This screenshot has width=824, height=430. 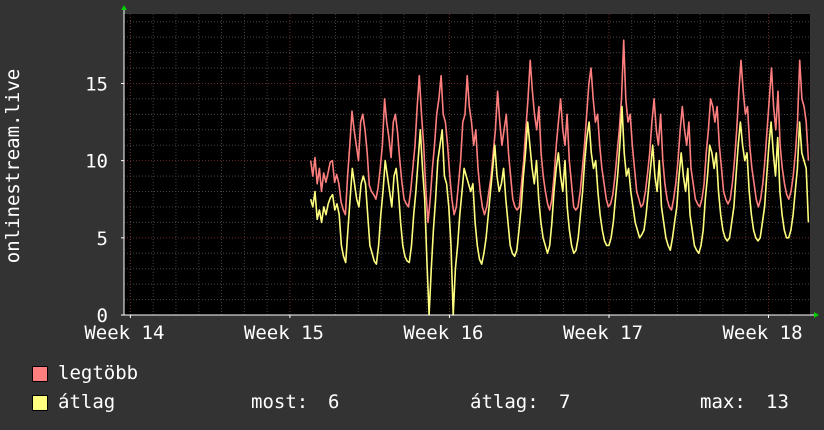 I want to click on legend-label-avg: átlag, so click(x=87, y=402).